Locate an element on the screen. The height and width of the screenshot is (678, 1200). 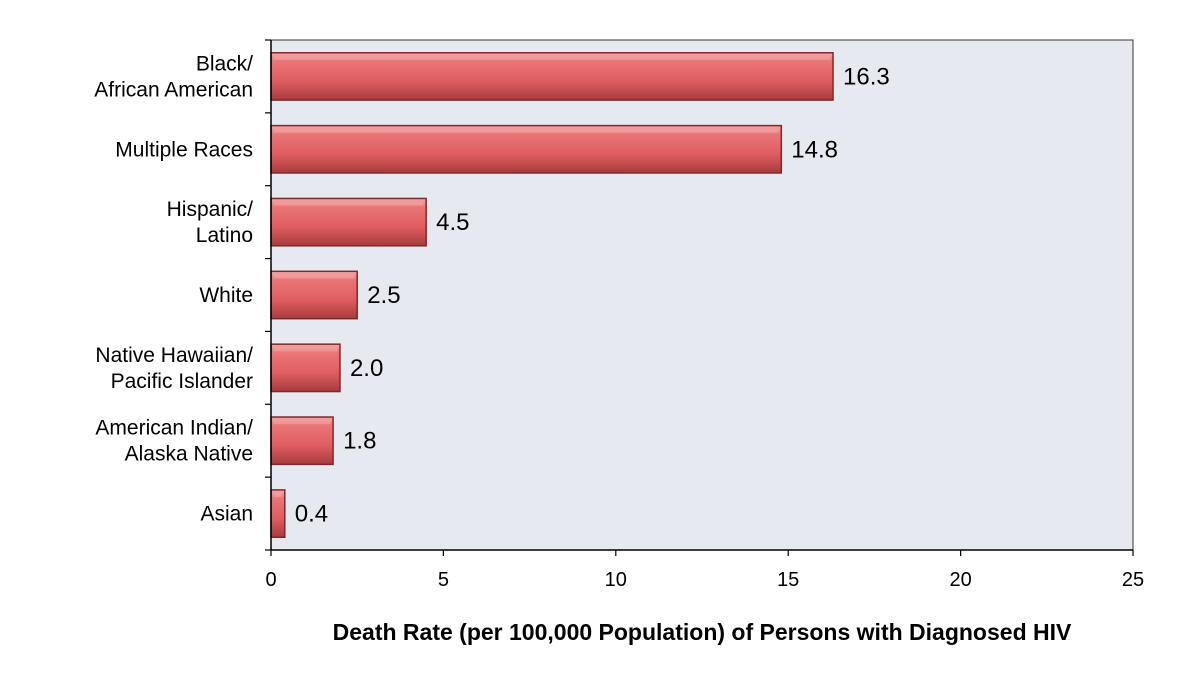
x-tick-label: 20 is located at coordinates (960, 580).